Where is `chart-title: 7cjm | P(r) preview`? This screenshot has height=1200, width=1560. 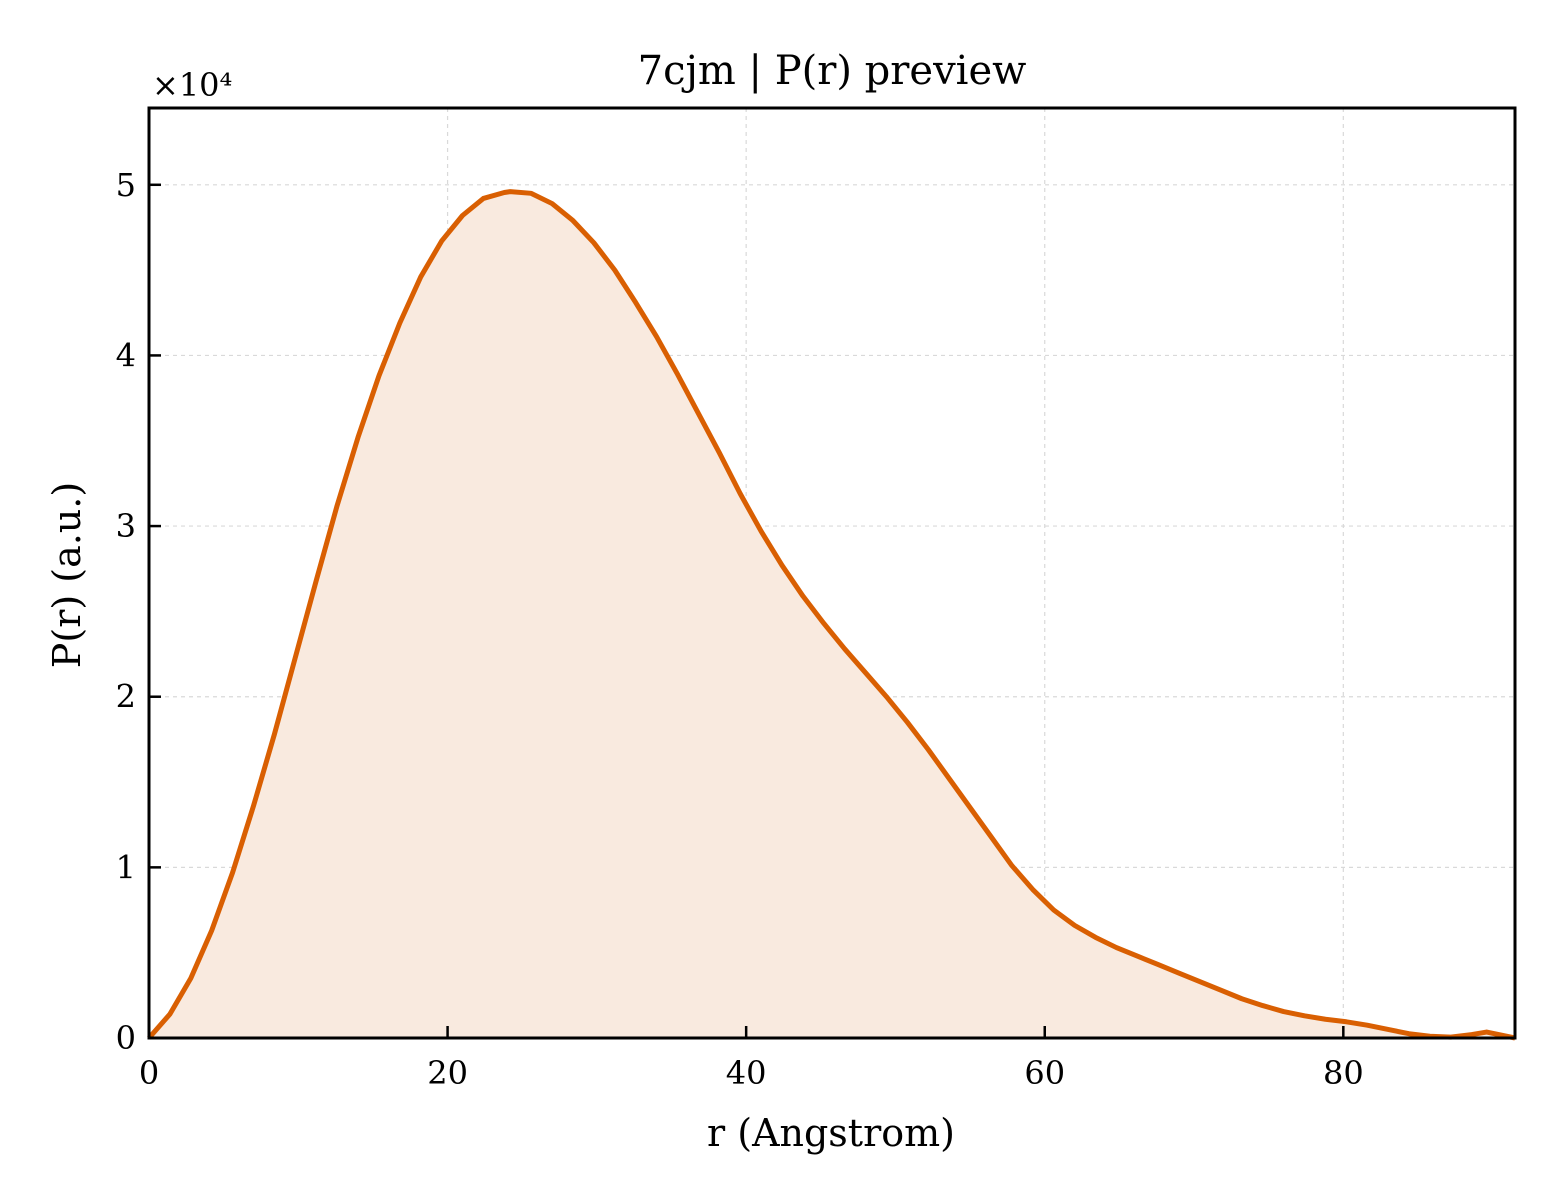 chart-title: 7cjm | P(r) preview is located at coordinates (832, 71).